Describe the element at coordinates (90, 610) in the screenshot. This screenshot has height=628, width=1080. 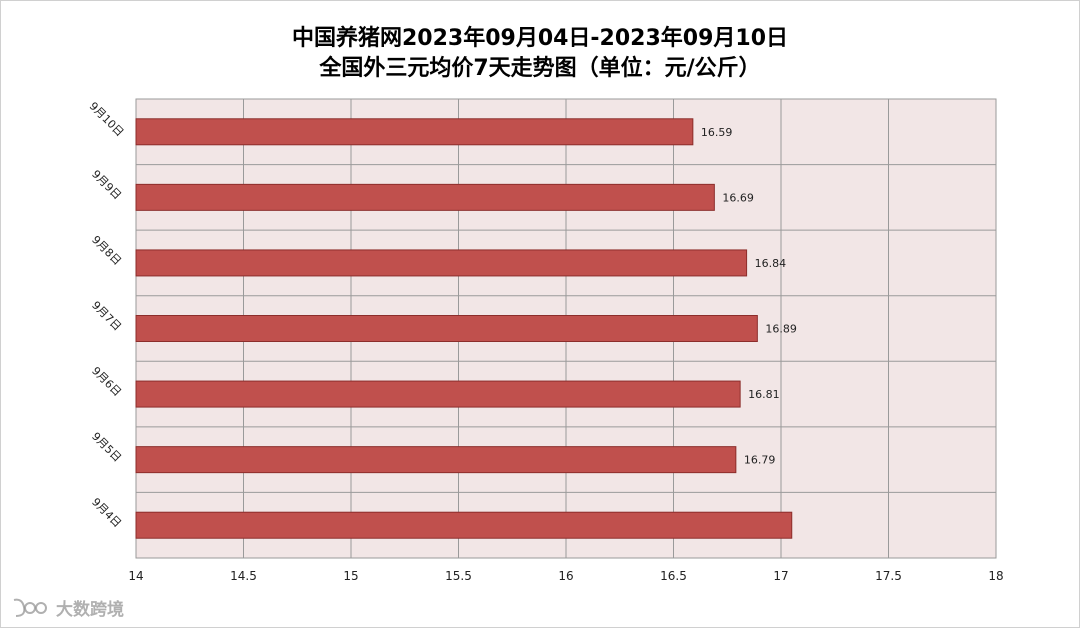
I see `watermark-text: 大数跨境` at that location.